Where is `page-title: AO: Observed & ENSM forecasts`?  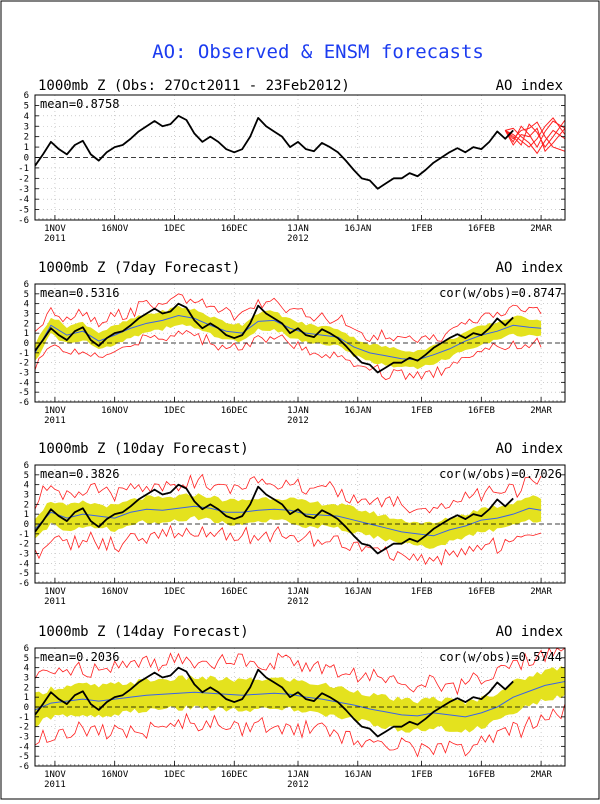 page-title: AO: Observed & ENSM forecasts is located at coordinates (318, 52).